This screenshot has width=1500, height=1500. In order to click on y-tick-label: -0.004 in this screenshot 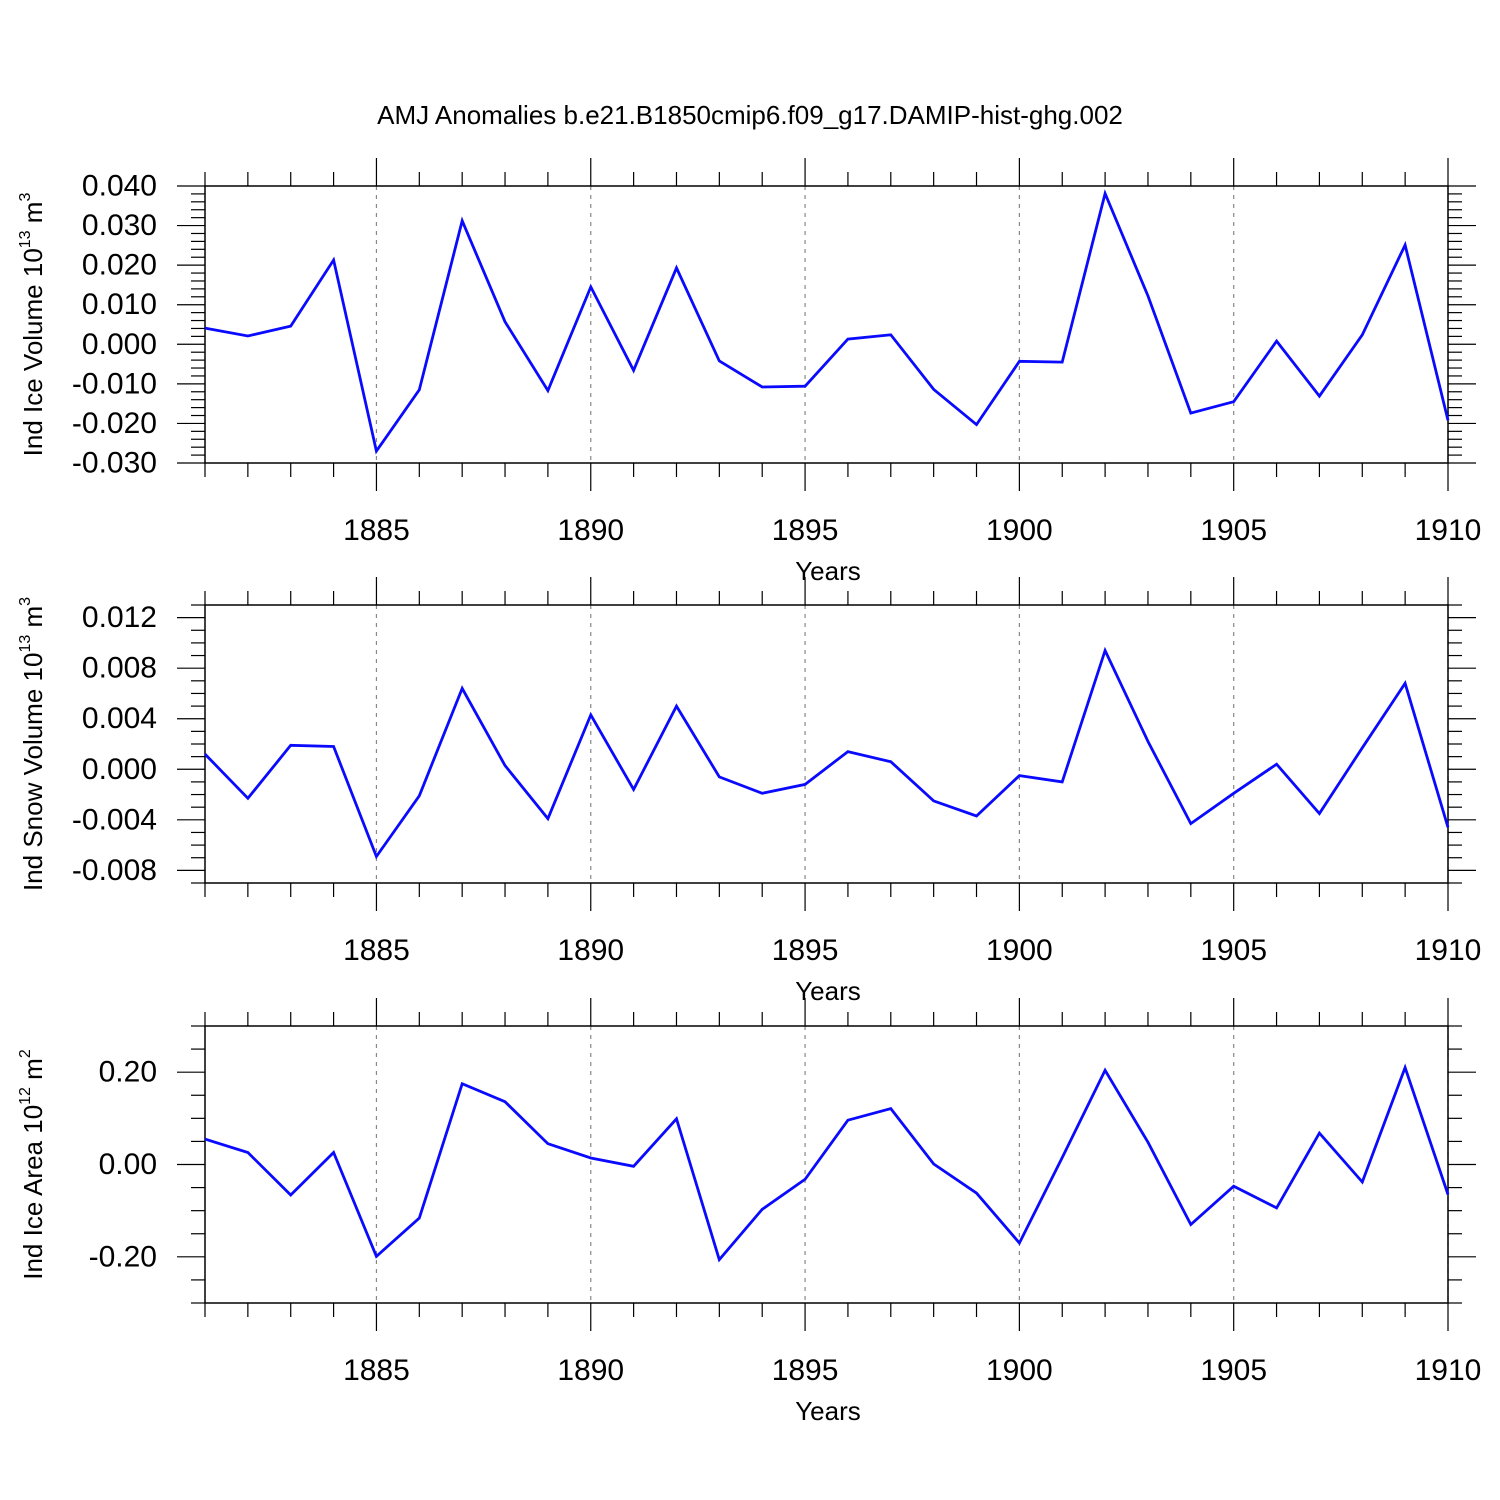, I will do `click(114, 819)`.